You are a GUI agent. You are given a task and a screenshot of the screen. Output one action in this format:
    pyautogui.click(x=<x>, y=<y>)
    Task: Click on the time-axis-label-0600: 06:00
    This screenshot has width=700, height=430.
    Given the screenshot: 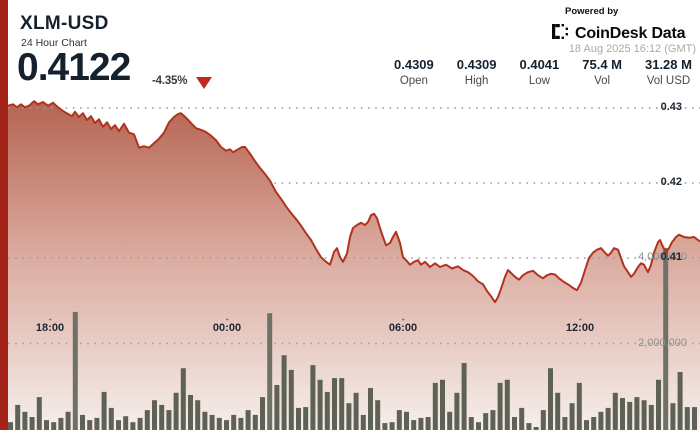 What is the action you would take?
    pyautogui.click(x=403, y=328)
    